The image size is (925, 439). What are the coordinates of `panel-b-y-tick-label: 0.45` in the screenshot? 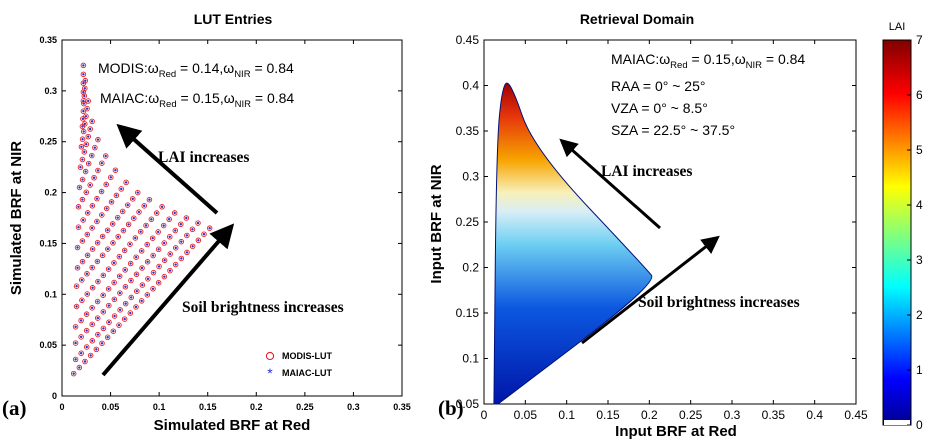 It's located at (468, 40).